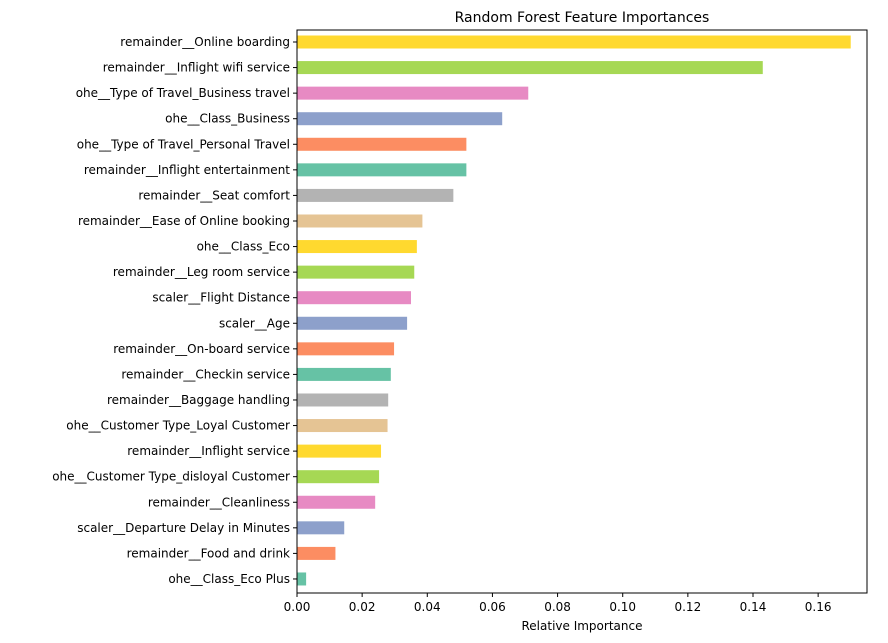  What do you see at coordinates (221, 298) in the screenshot?
I see `y-tick-label: scaler__Flight Distance` at bounding box center [221, 298].